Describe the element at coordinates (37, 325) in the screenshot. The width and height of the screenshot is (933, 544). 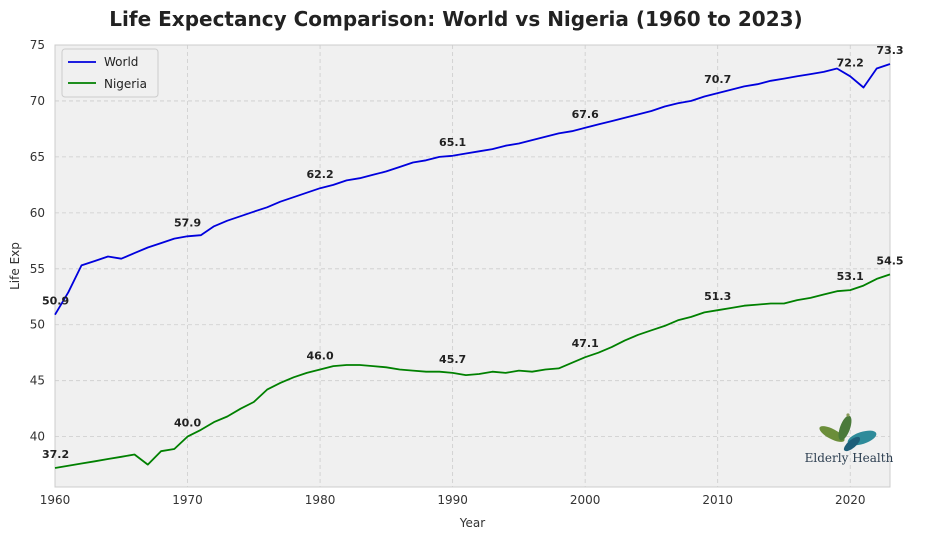
I see `y-tick-label: 50` at that location.